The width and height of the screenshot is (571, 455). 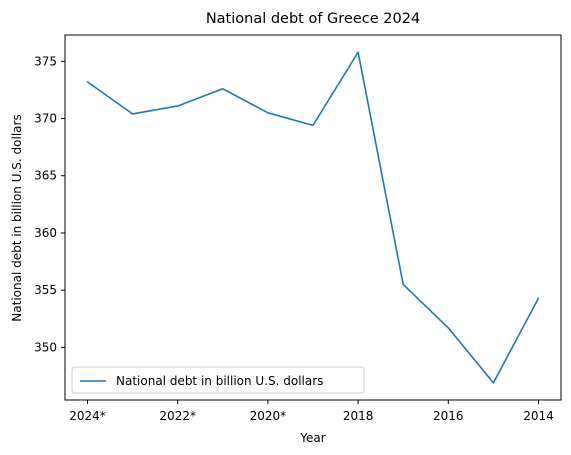 I want to click on legend-box, so click(x=218, y=380).